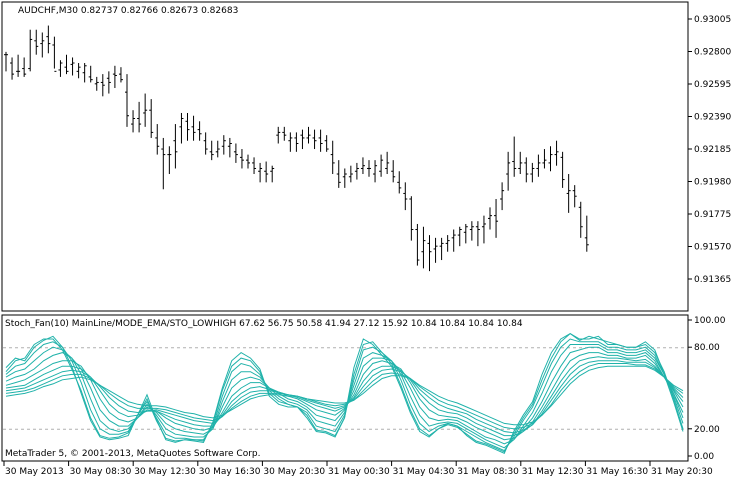 This screenshot has width=741, height=483. Describe the element at coordinates (712, 215) in the screenshot. I see `price-tick-label: 0.91775` at that location.